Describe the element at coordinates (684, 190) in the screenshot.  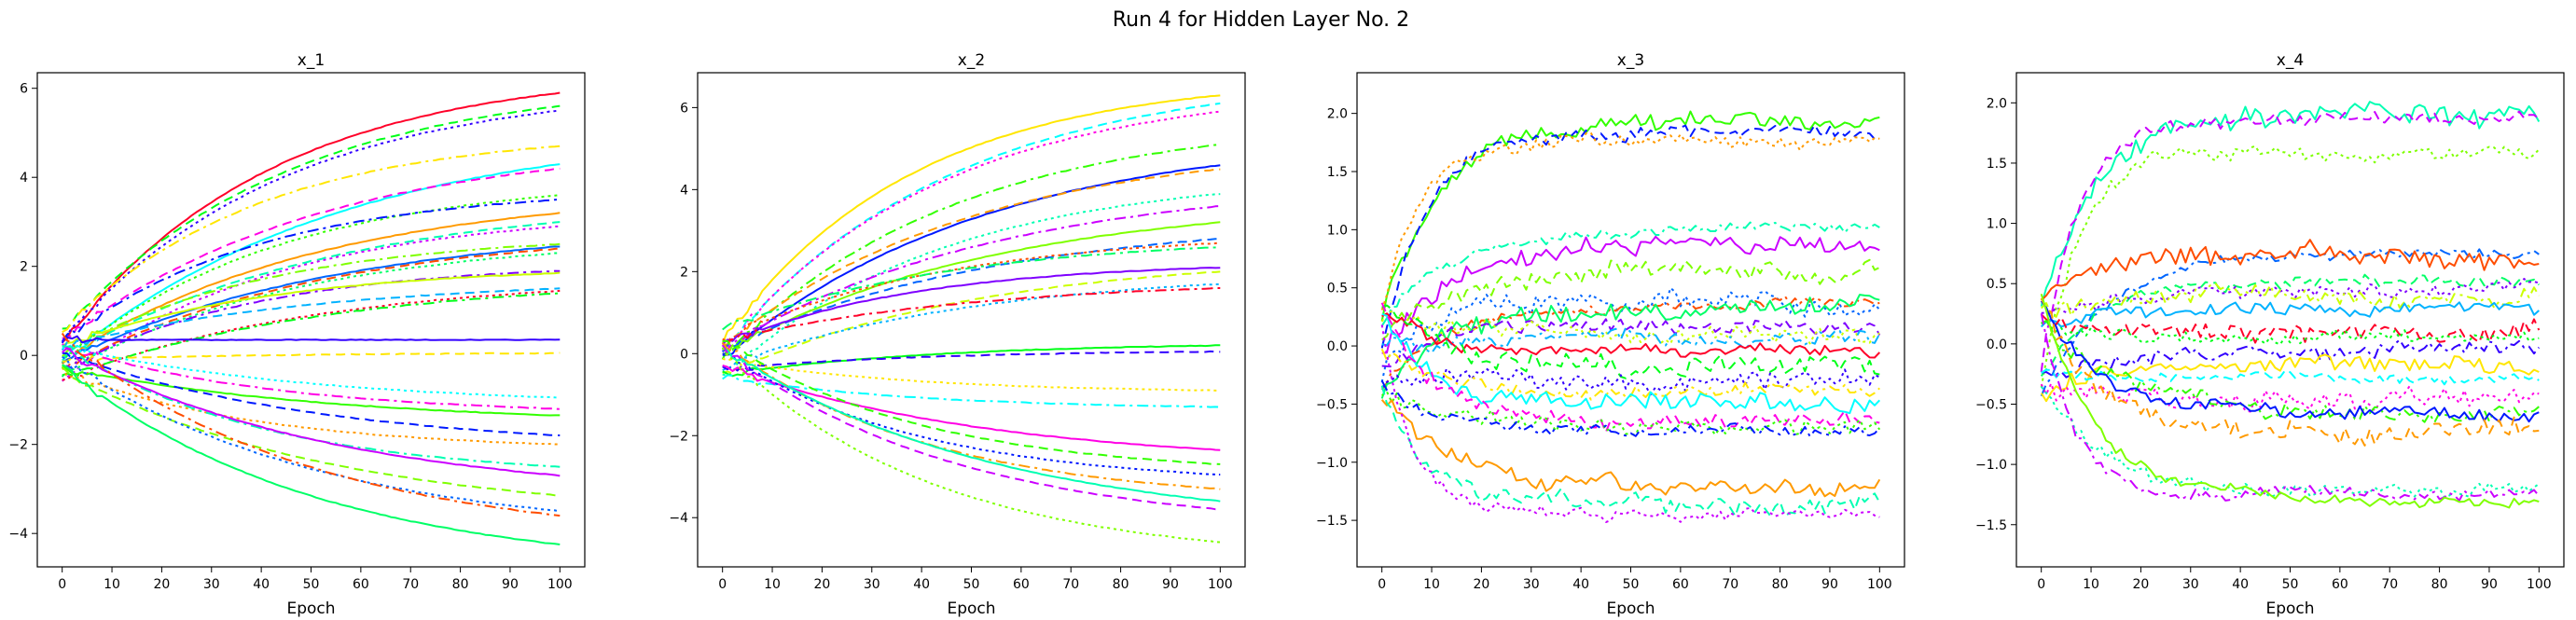
I see `y-tick-label: 4` at that location.